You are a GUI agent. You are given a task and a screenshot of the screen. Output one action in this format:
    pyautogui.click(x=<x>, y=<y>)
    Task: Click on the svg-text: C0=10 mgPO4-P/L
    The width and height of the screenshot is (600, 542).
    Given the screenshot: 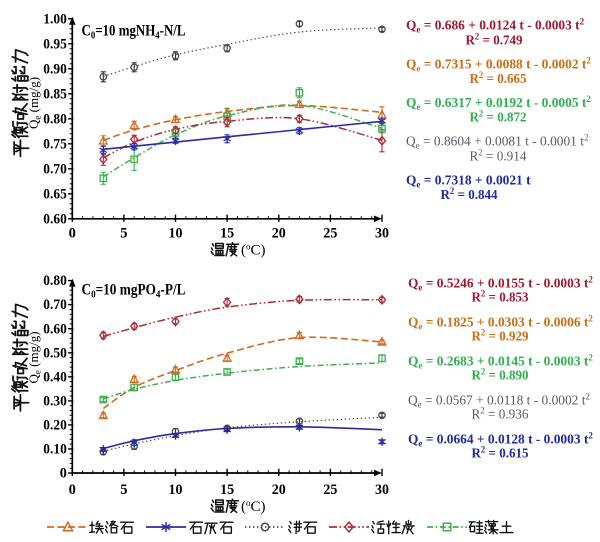 What is the action you would take?
    pyautogui.click(x=134, y=291)
    